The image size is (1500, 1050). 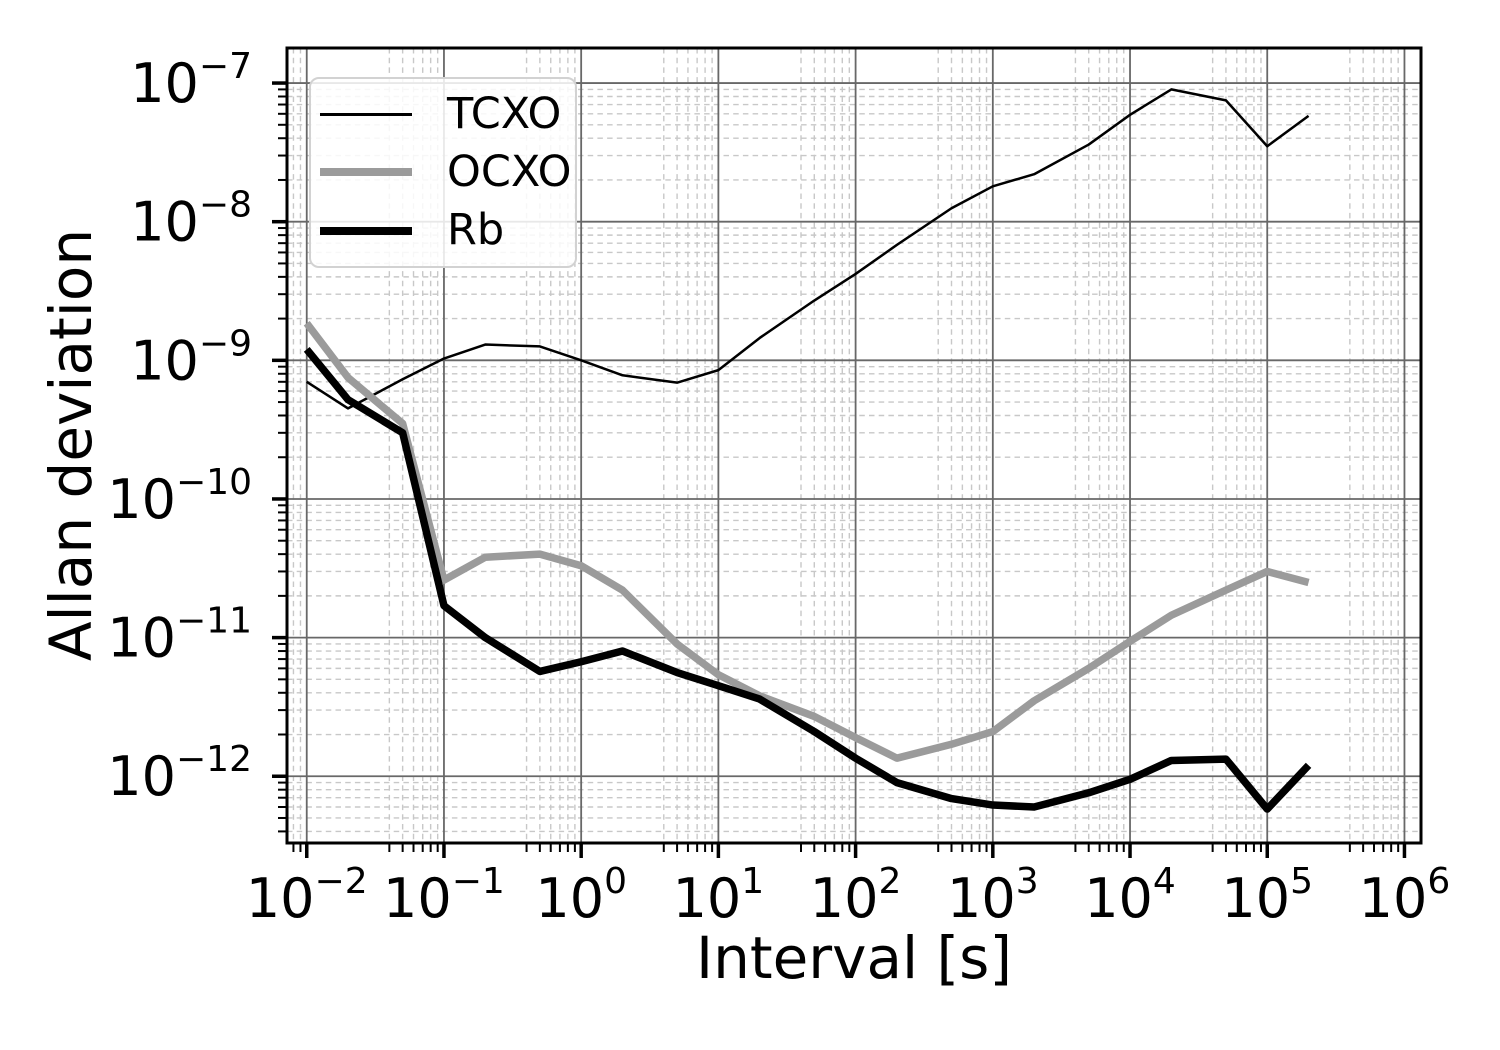 What do you see at coordinates (179, 773) in the screenshot?
I see `y-tick-label-1e-12: 10⁻¹²` at bounding box center [179, 773].